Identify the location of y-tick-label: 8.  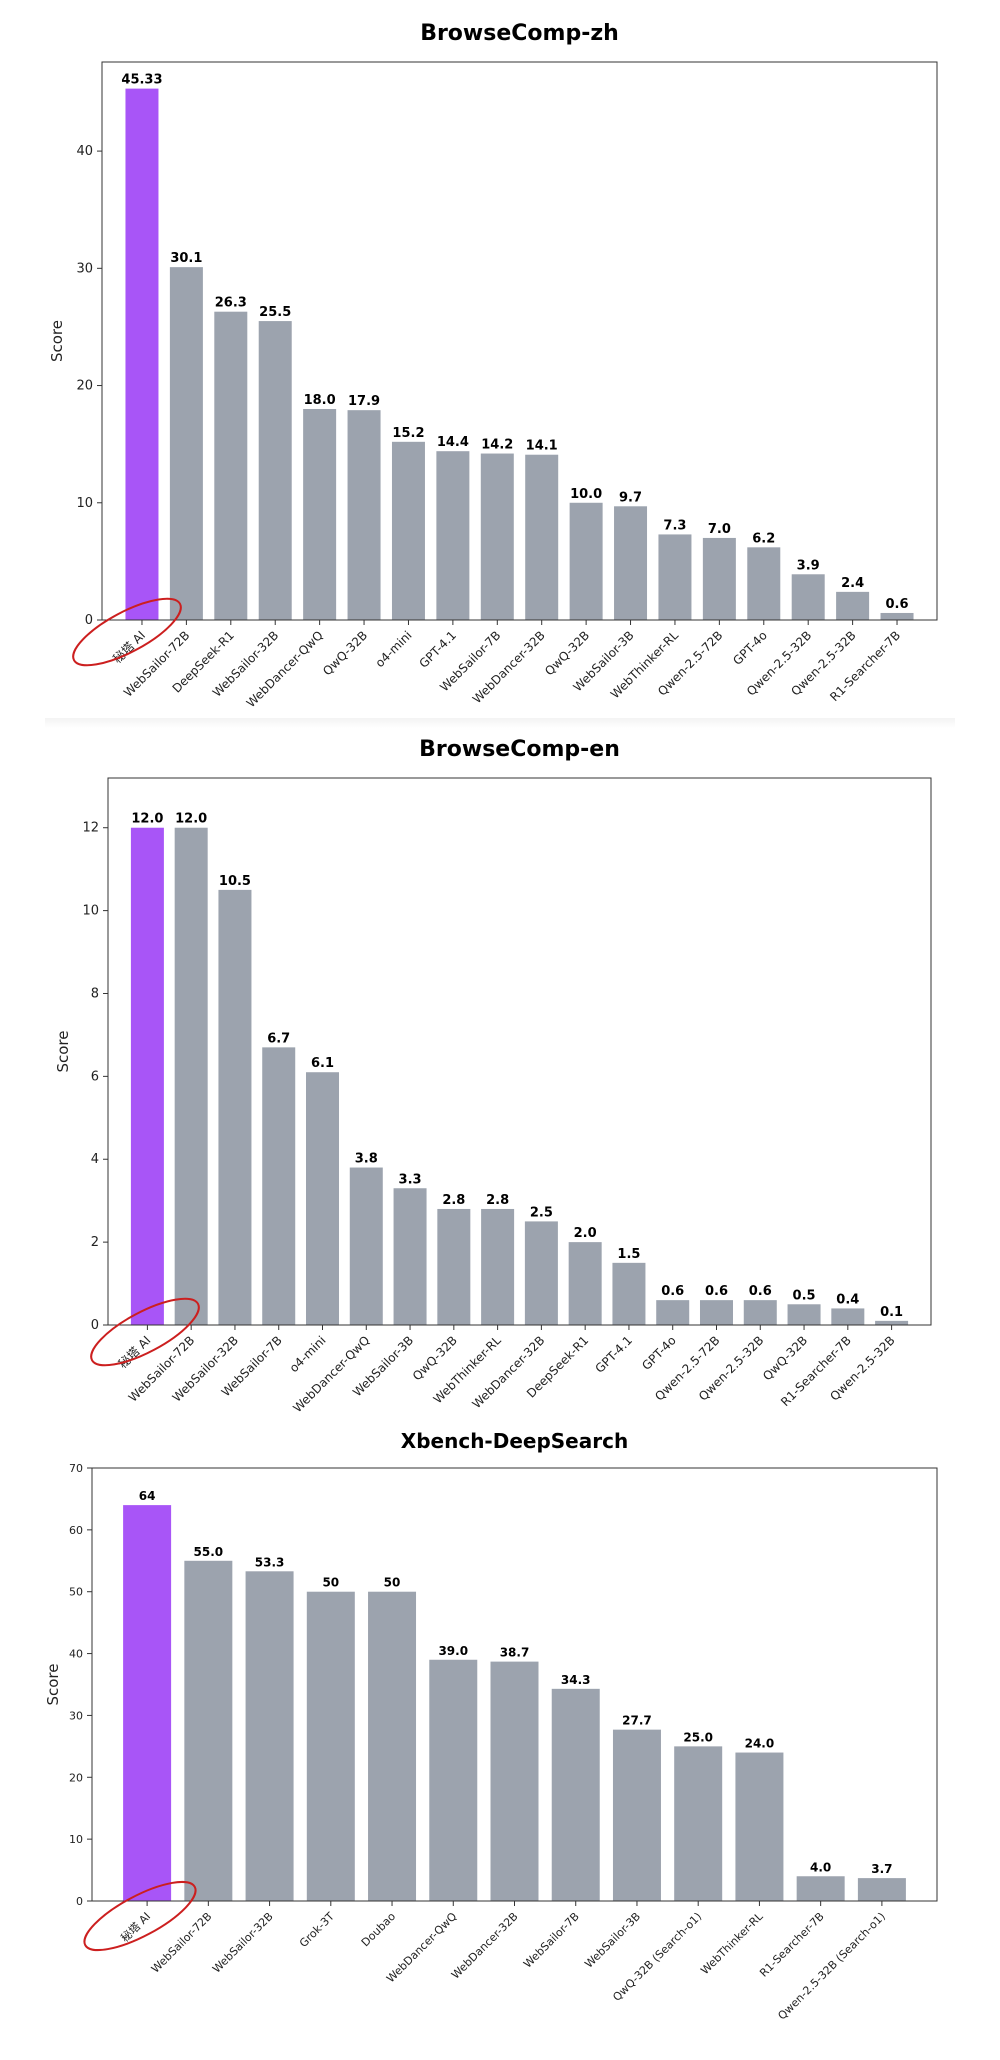
(95, 993).